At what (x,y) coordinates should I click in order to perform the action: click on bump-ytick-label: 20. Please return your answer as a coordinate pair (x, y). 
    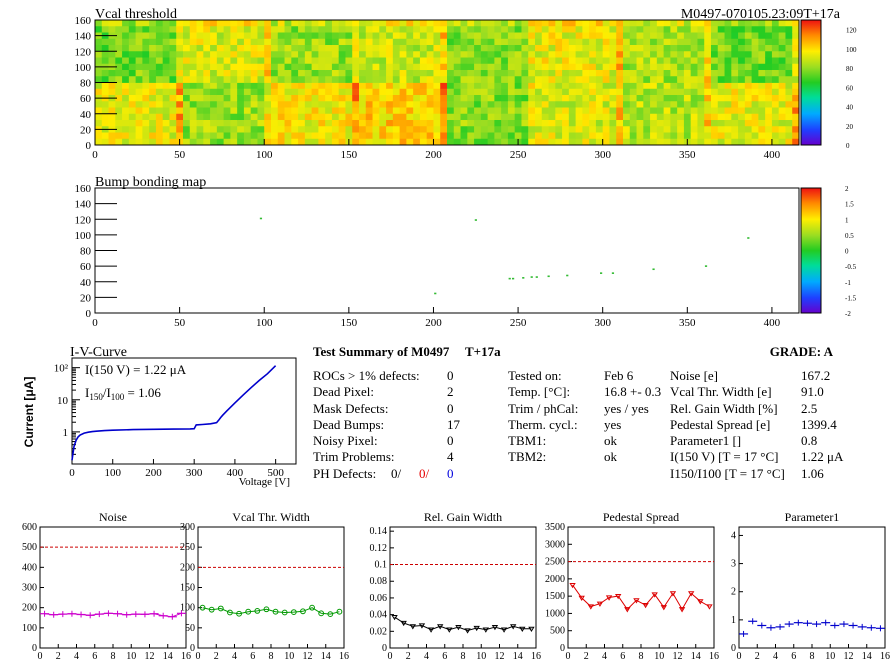
    Looking at the image, I should click on (86, 298).